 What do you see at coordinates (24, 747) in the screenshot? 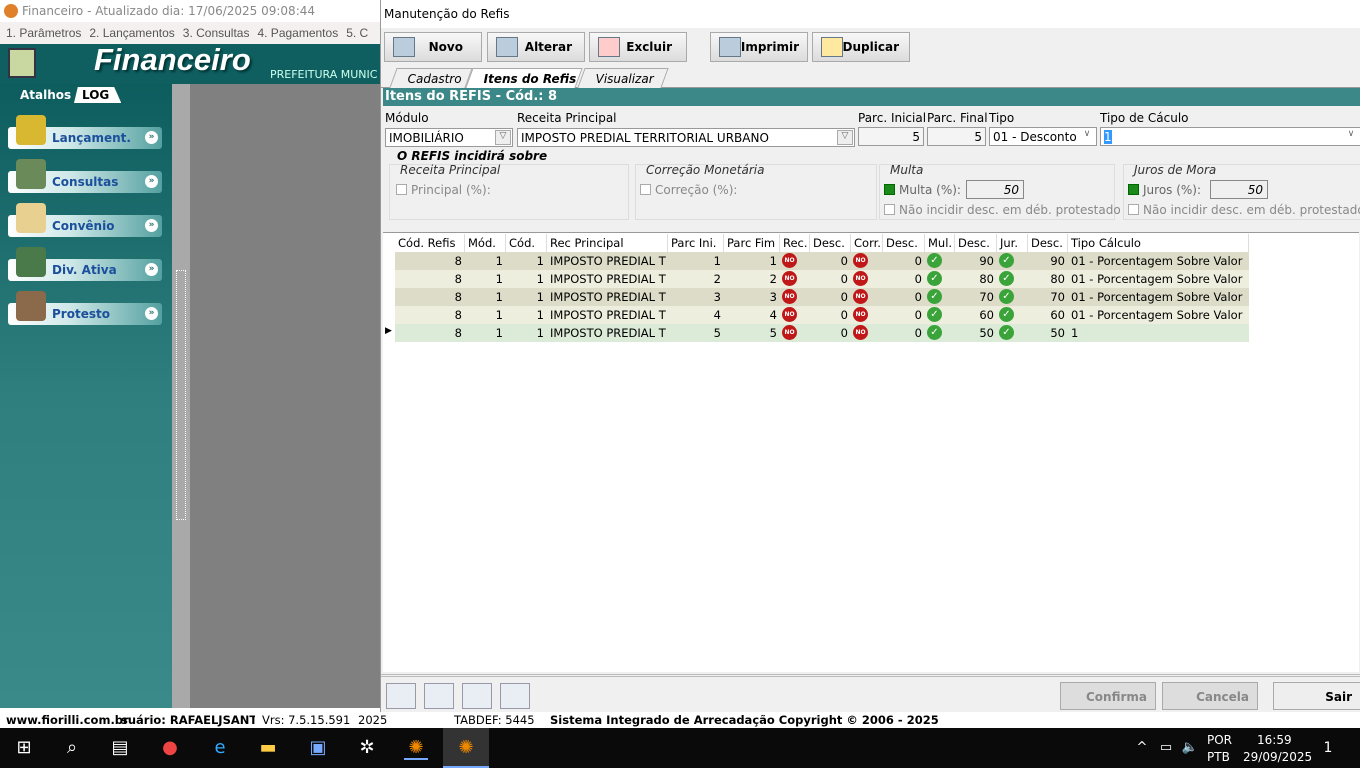
I see `windows-start-icon: ⊞` at bounding box center [24, 747].